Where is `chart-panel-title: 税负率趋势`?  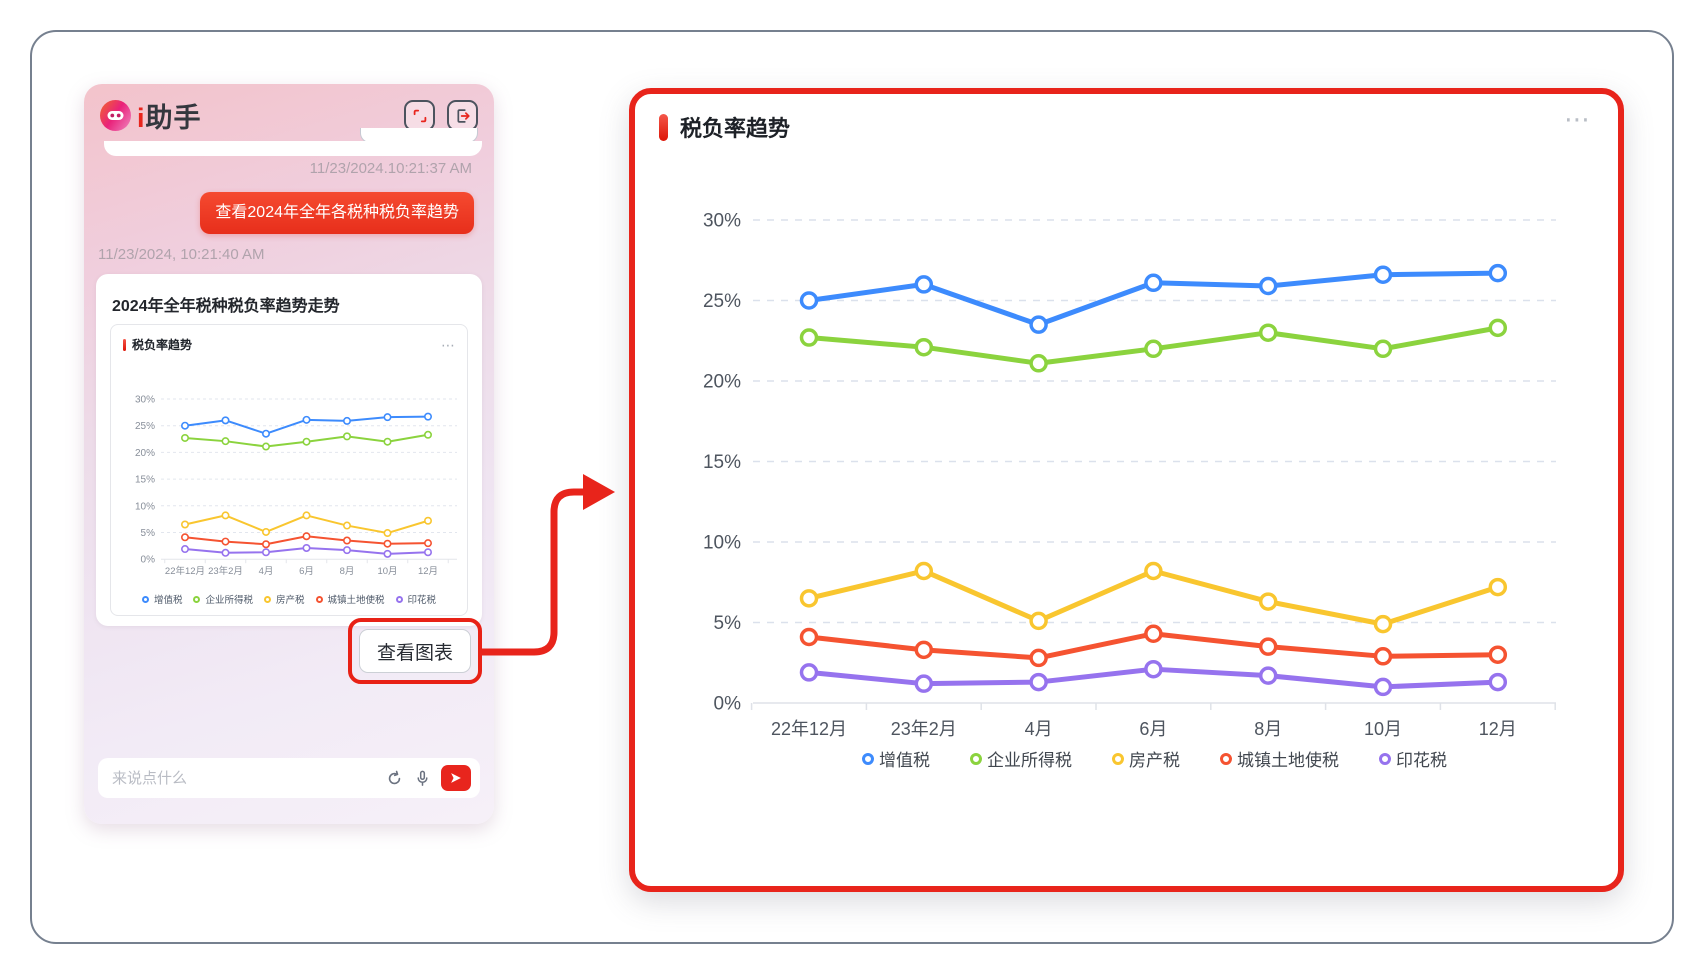 chart-panel-title: 税负率趋势 is located at coordinates (735, 128).